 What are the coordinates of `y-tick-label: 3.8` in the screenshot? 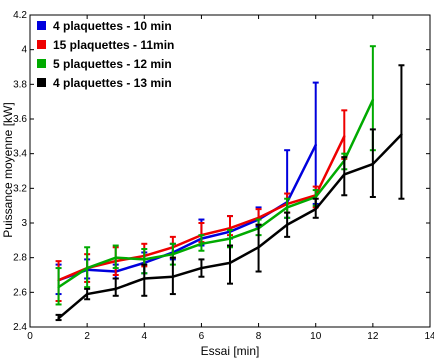 It's located at (20, 84).